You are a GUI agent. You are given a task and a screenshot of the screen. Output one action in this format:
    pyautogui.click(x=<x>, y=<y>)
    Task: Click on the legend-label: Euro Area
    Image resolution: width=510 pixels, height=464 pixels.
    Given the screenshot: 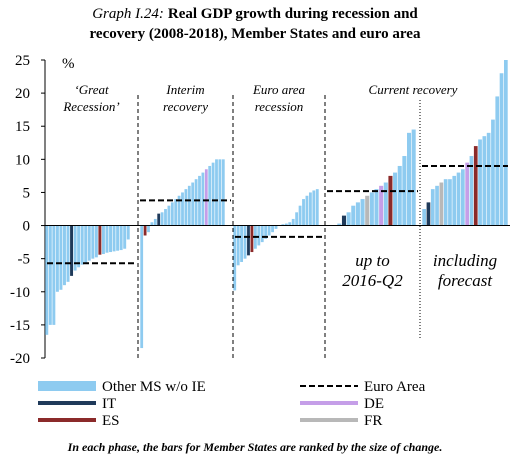 What is the action you would take?
    pyautogui.click(x=395, y=387)
    